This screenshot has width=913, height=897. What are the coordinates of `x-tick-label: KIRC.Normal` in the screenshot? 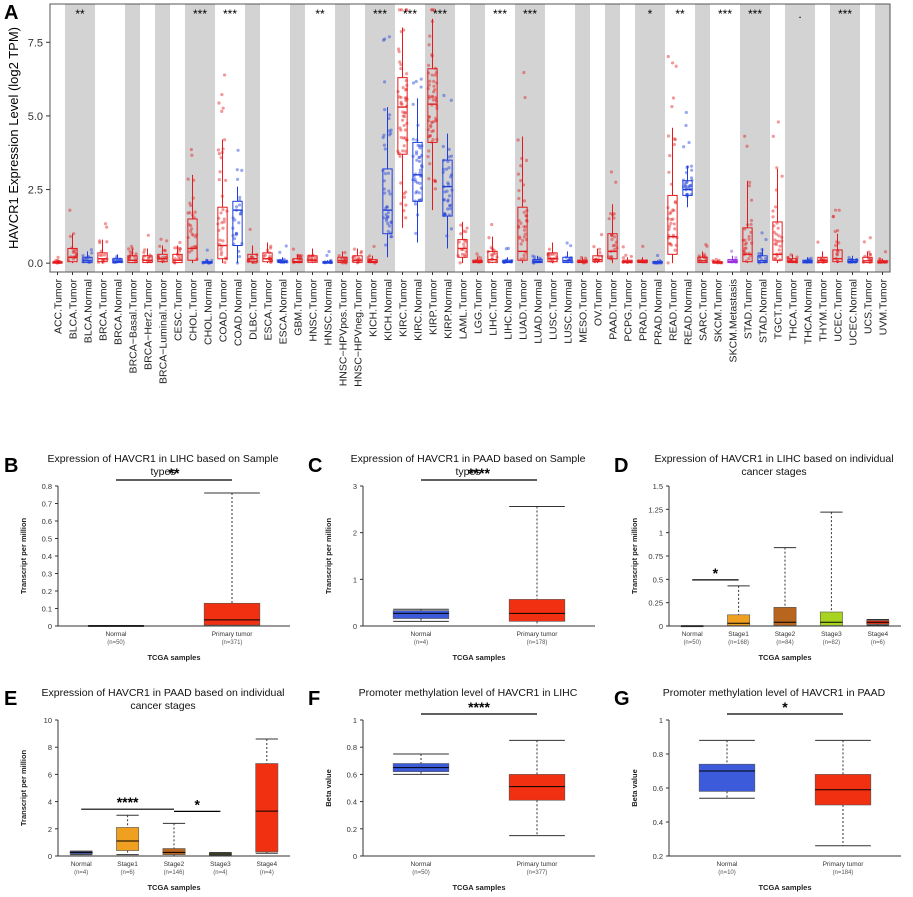 It's located at (419, 310).